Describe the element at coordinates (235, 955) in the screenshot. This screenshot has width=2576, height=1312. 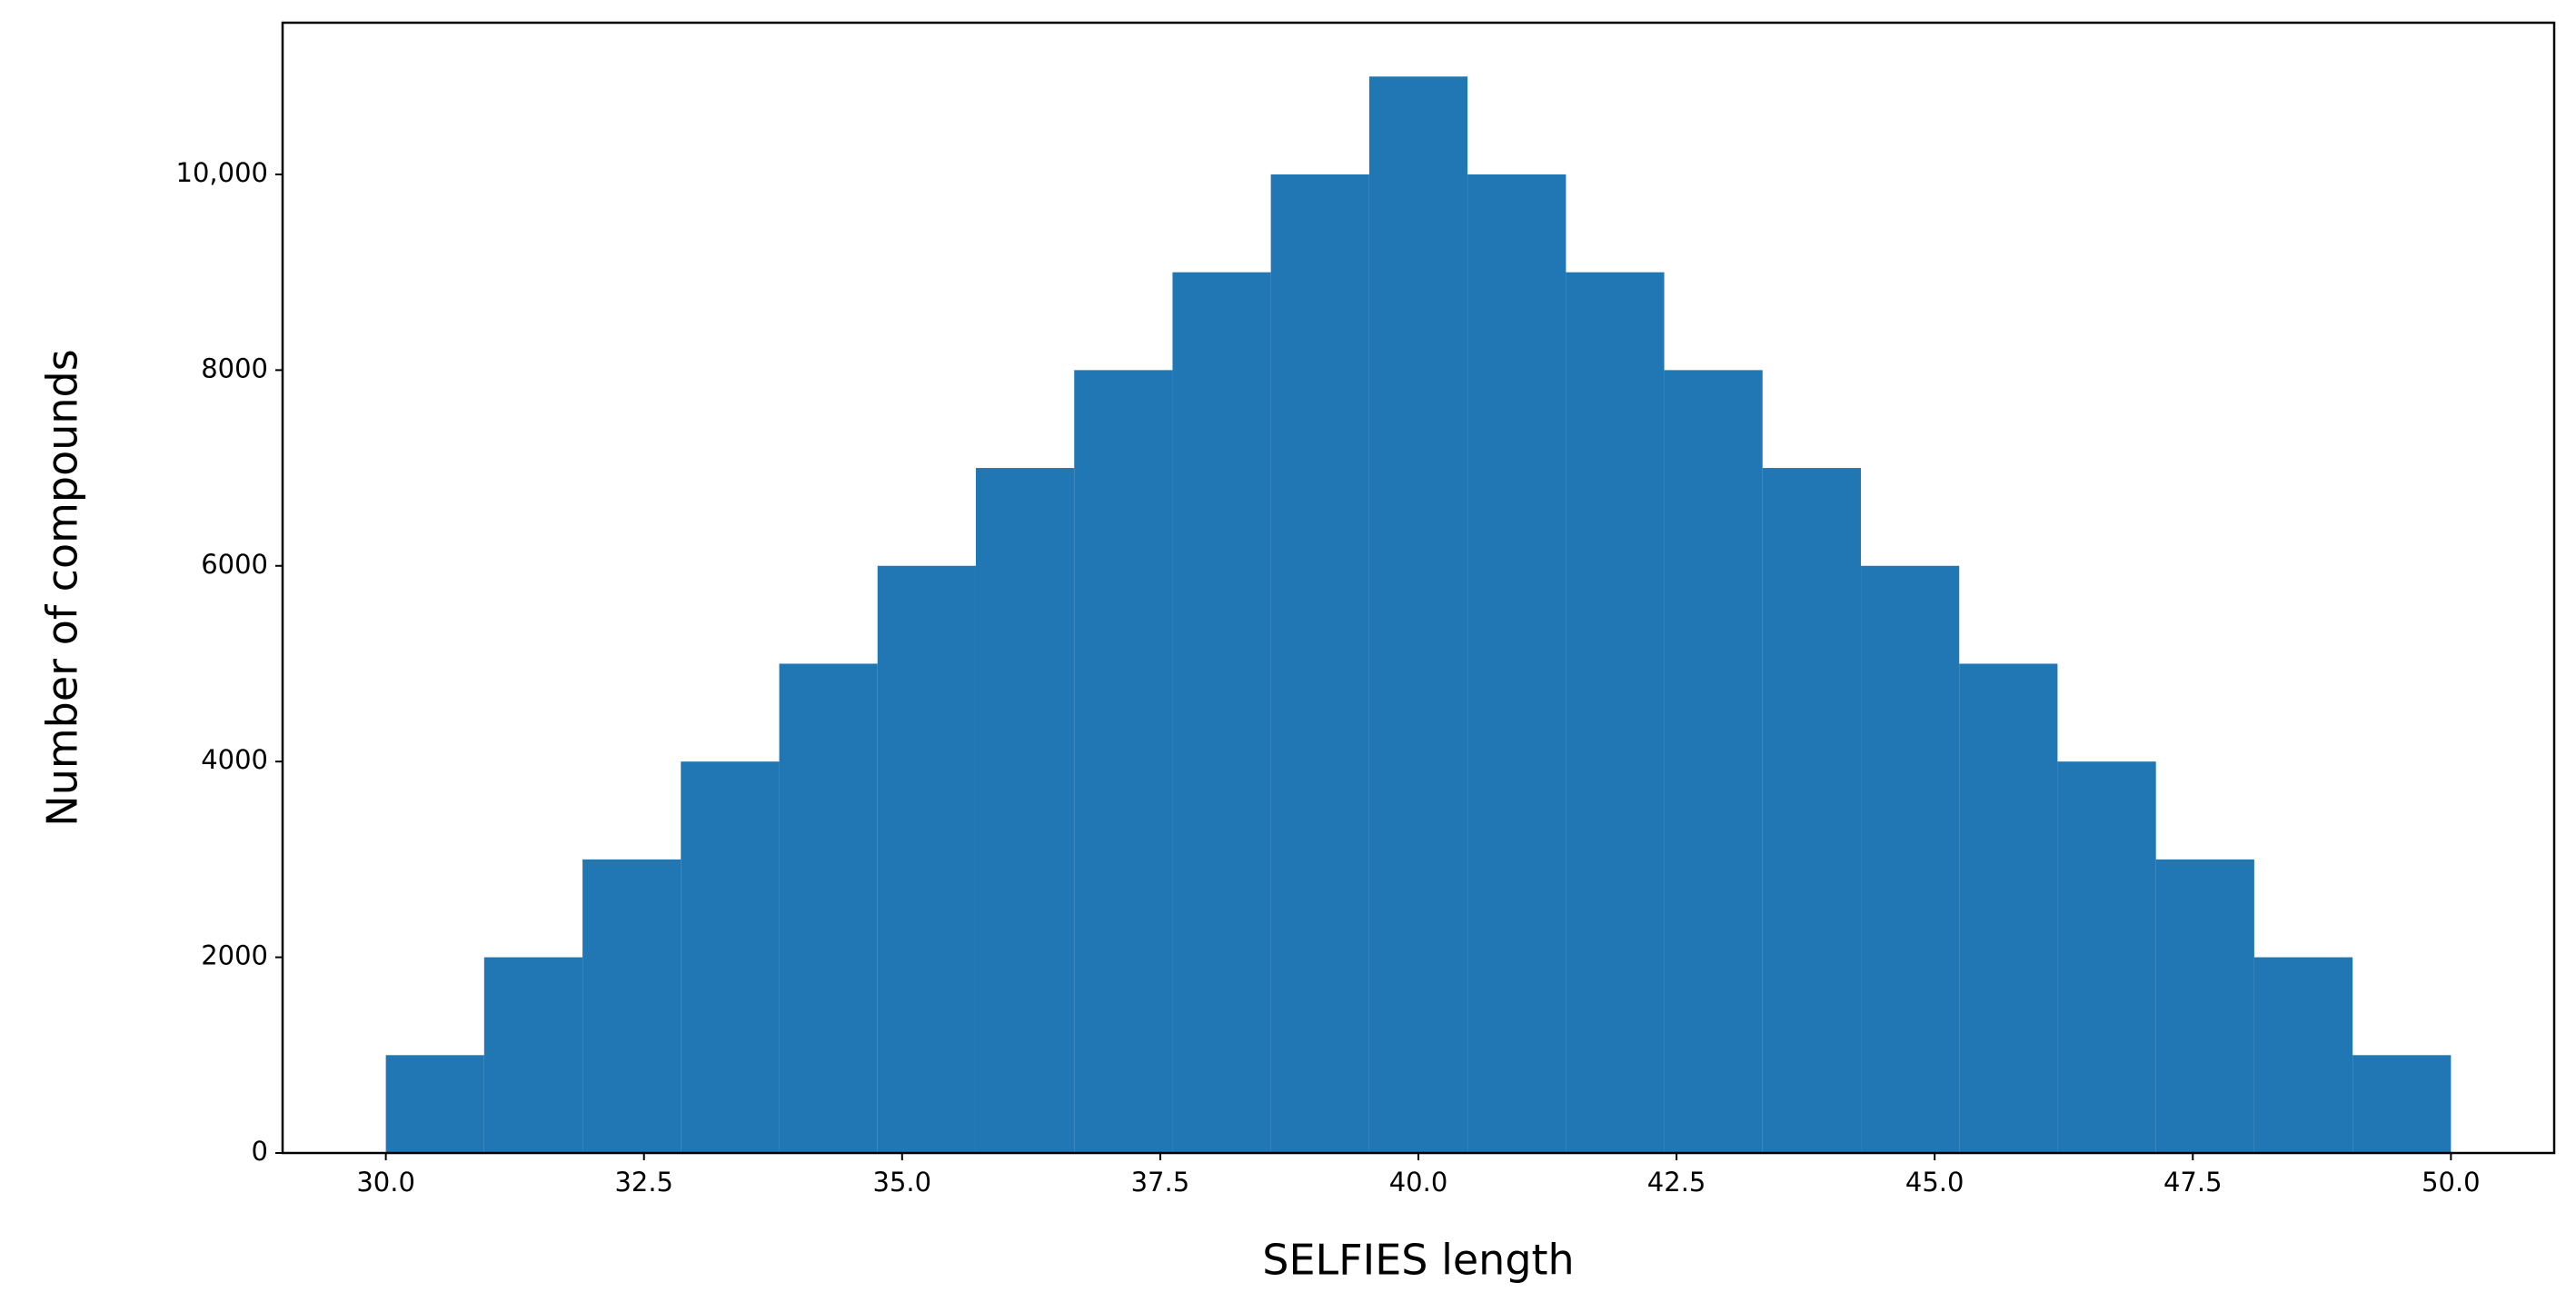
I see `y-tick-label: 2000` at that location.